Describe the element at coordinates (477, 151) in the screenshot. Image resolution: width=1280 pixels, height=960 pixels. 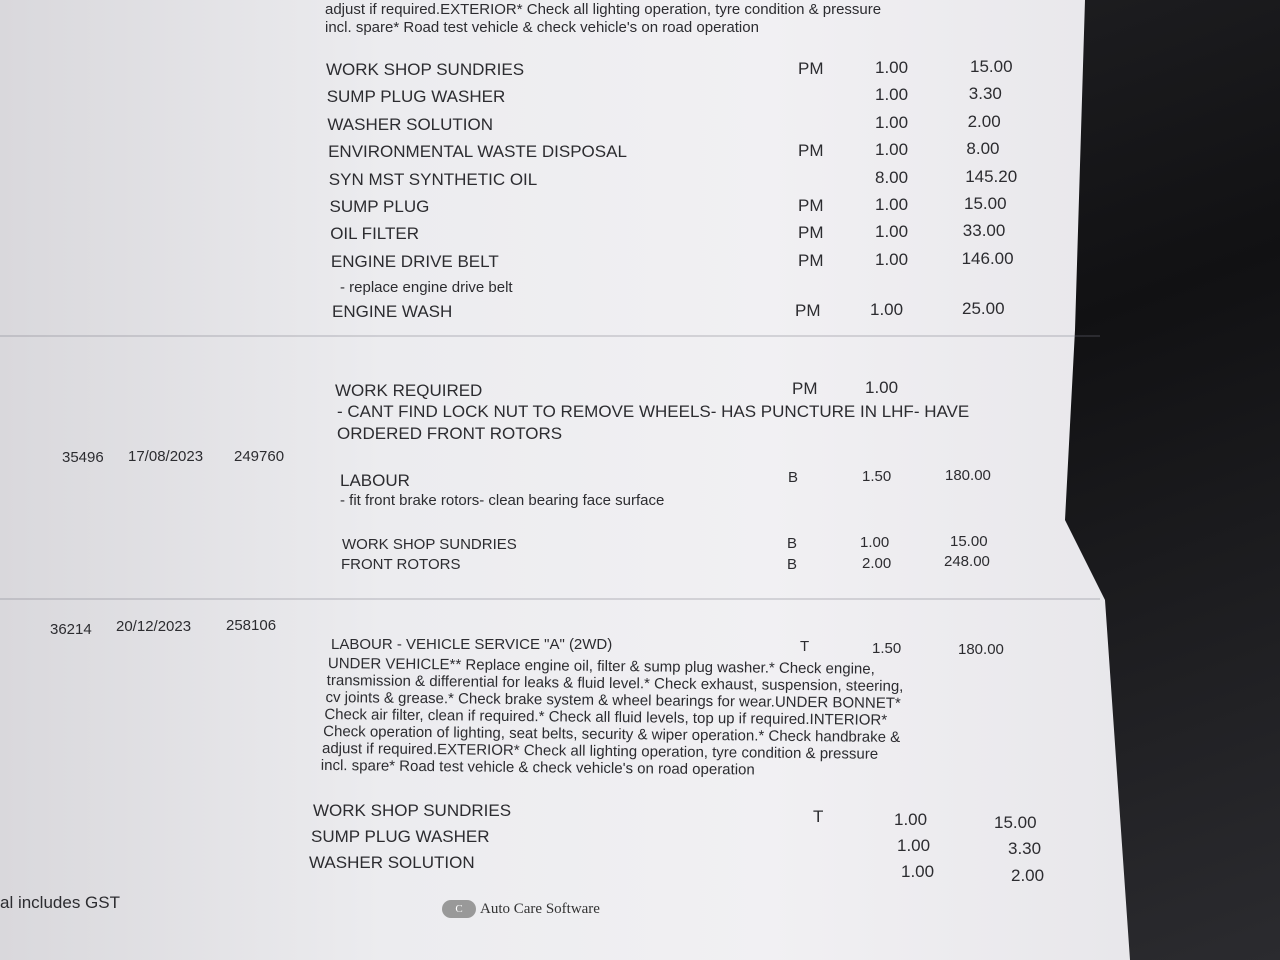
I see `item-desc: ENVIRONMENTAL WASTE DISPOSAL` at that location.